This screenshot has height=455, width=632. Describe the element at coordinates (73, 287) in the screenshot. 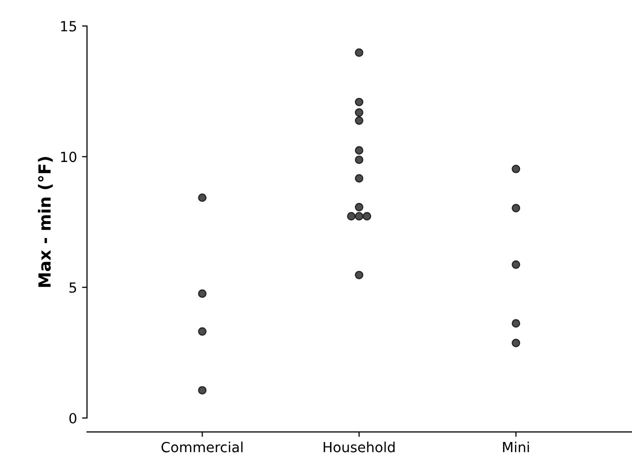

I see `y-tick-label: 5` at that location.